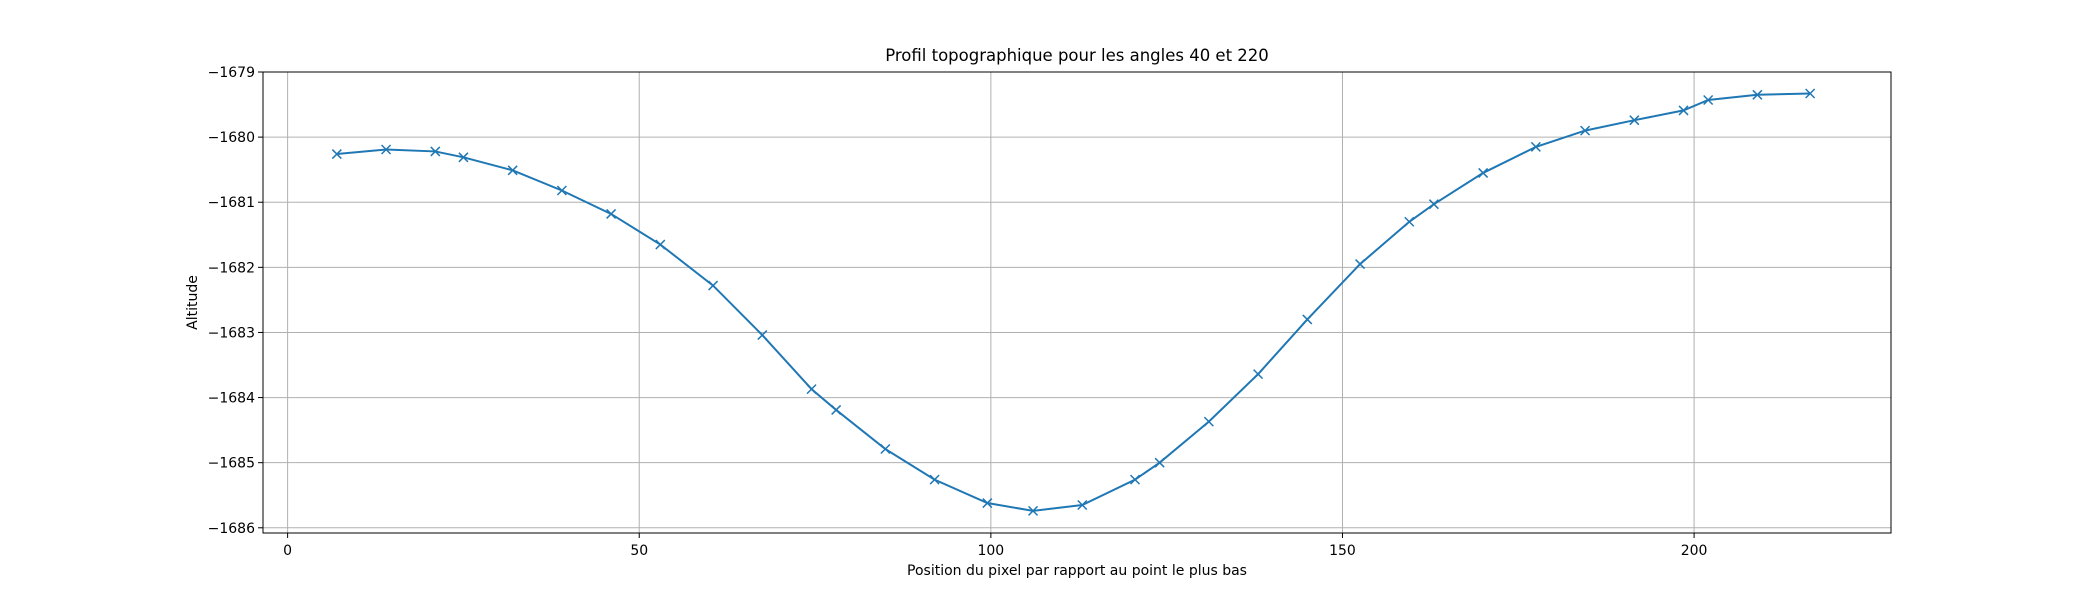 The image size is (2100, 600). What do you see at coordinates (231, 268) in the screenshot?
I see `y-tick-label: −1682` at bounding box center [231, 268].